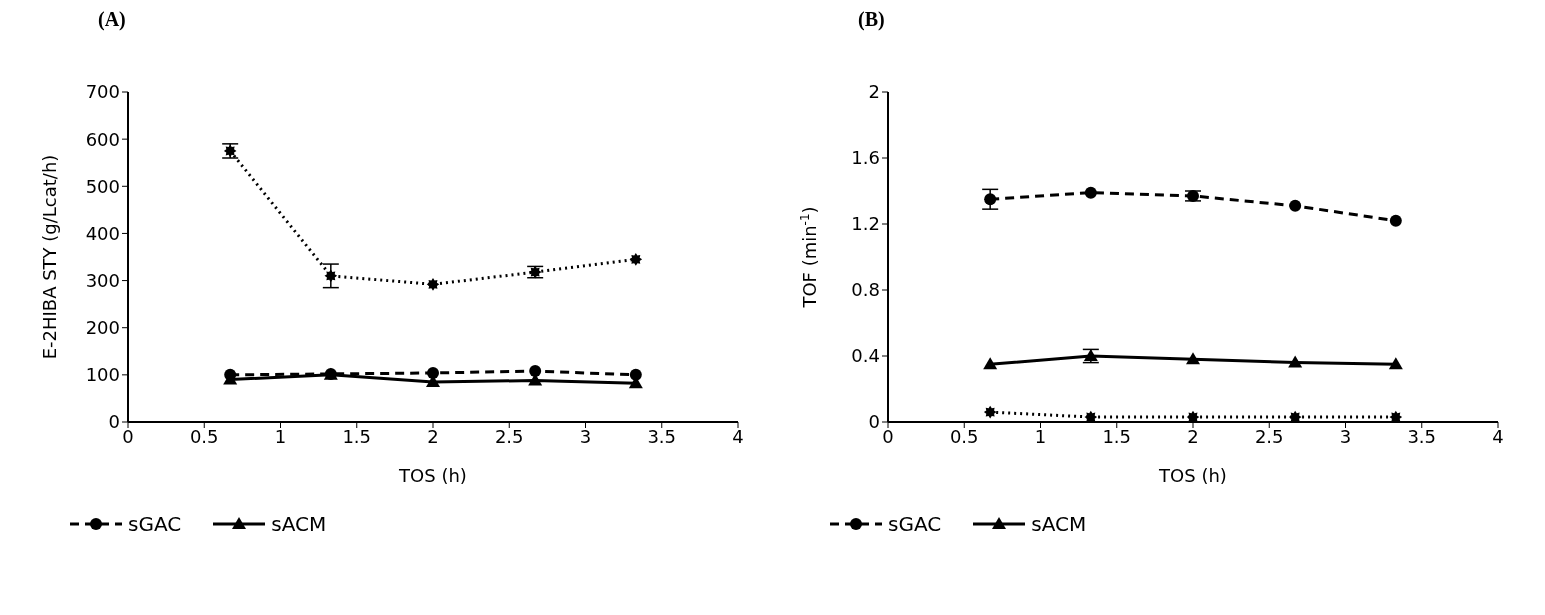 The image size is (1545, 615). What do you see at coordinates (102, 92) in the screenshot?
I see `y-tick-label: 700` at bounding box center [102, 92].